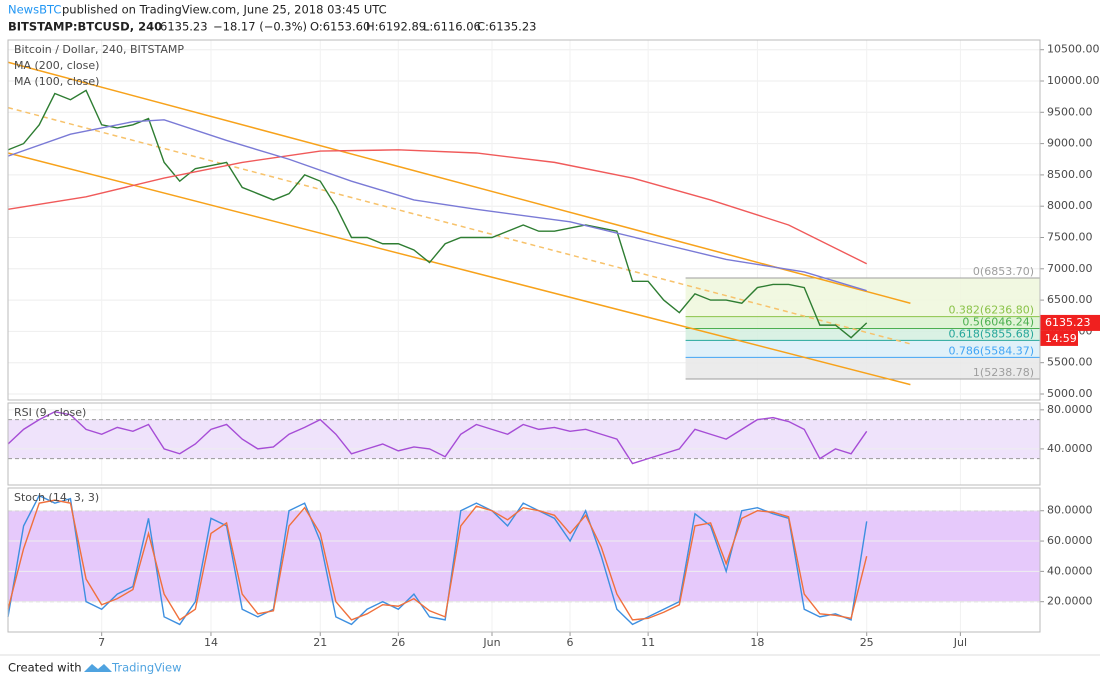  What do you see at coordinates (34, 10) in the screenshot?
I see `publisher: NewsBTC` at bounding box center [34, 10].